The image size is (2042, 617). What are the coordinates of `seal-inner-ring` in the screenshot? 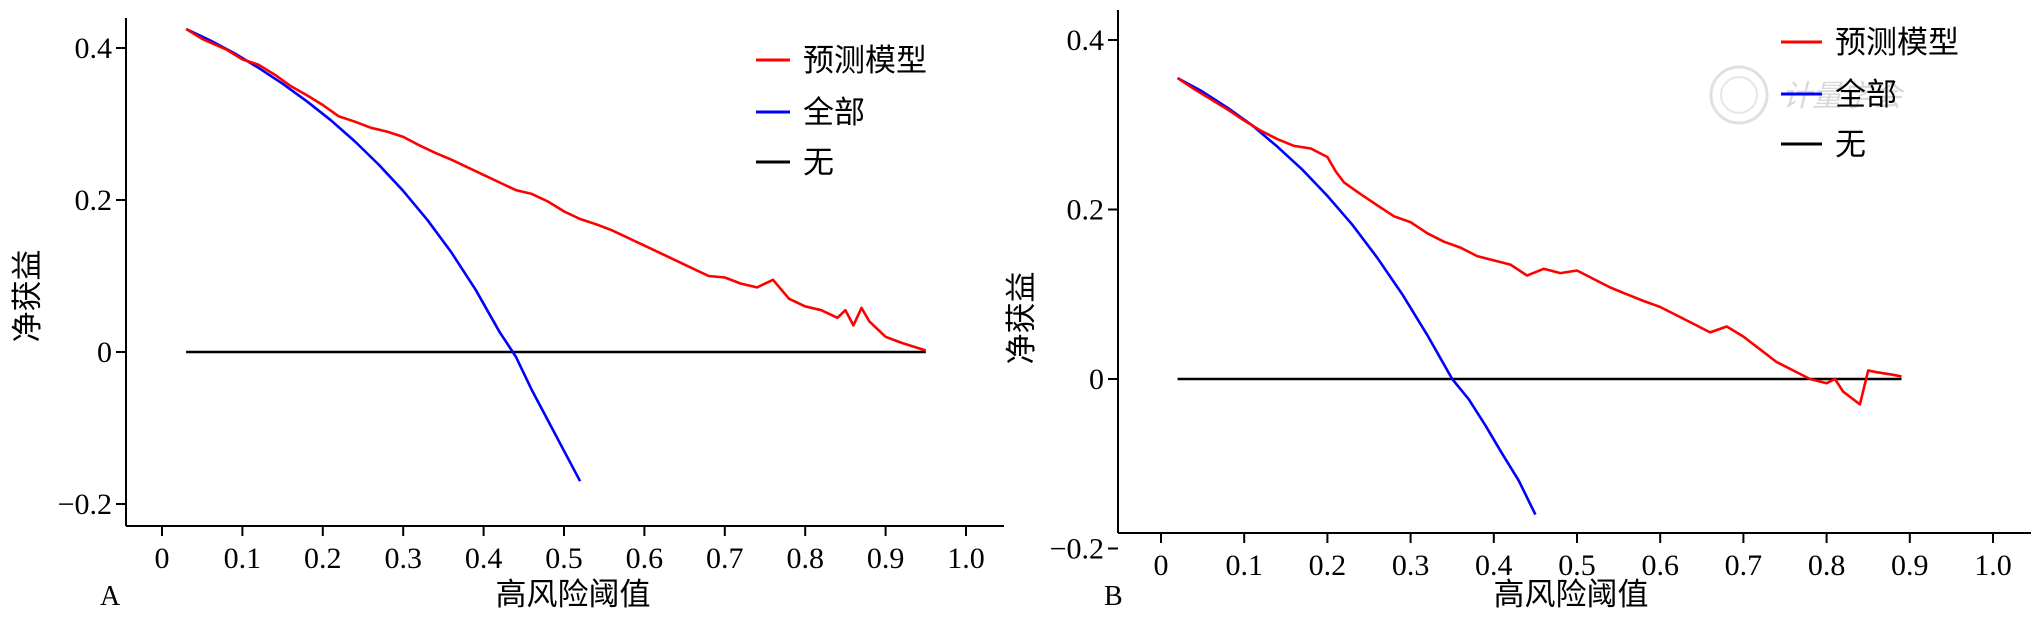 It's located at (1739, 95).